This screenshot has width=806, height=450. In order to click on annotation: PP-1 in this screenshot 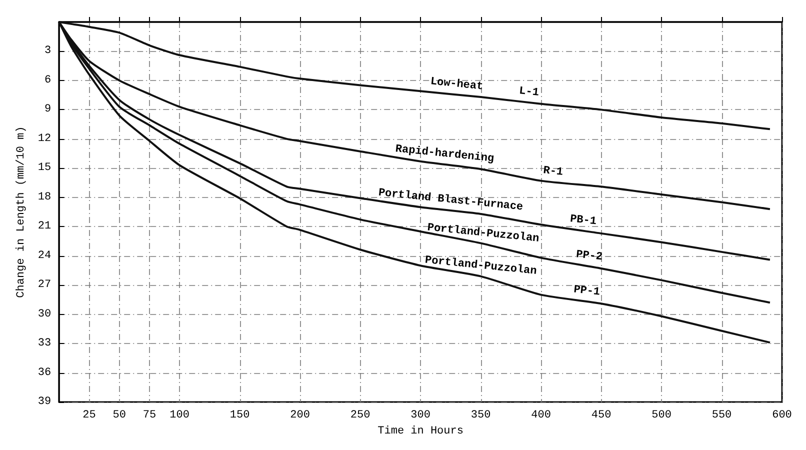, I will do `click(587, 291)`.